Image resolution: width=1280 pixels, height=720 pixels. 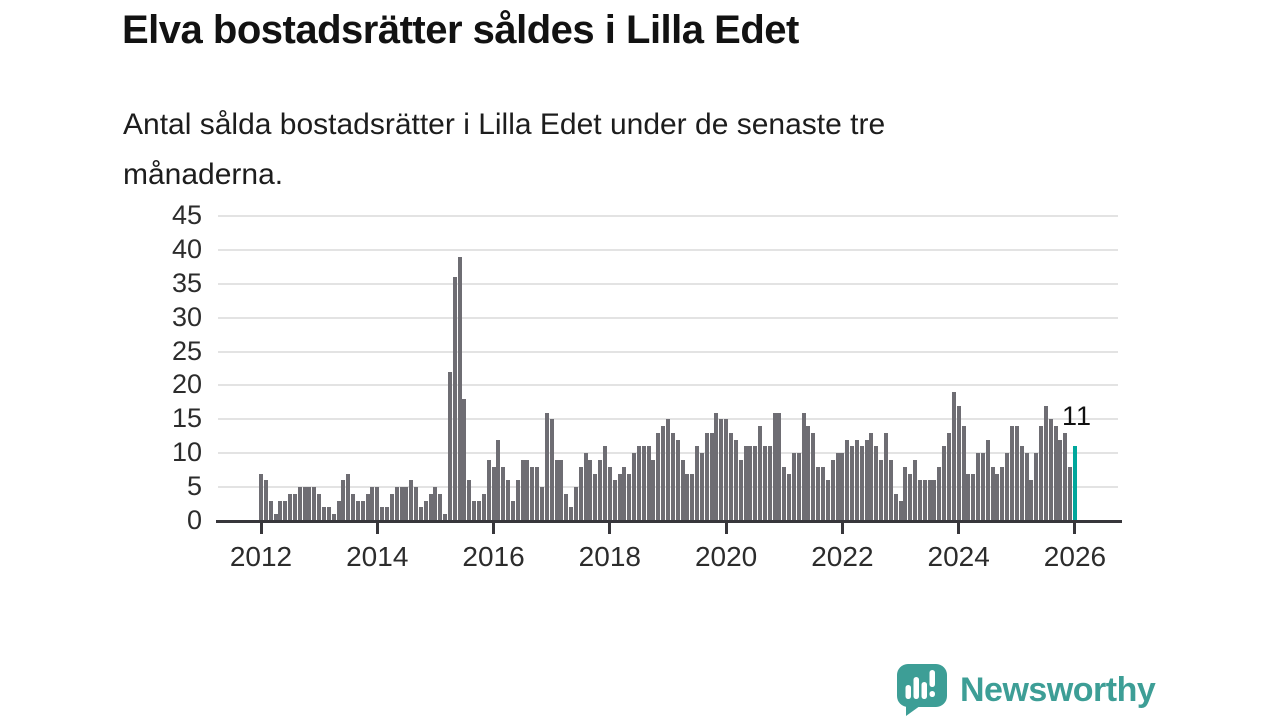 I want to click on x-axis-label: 2020, so click(x=726, y=556).